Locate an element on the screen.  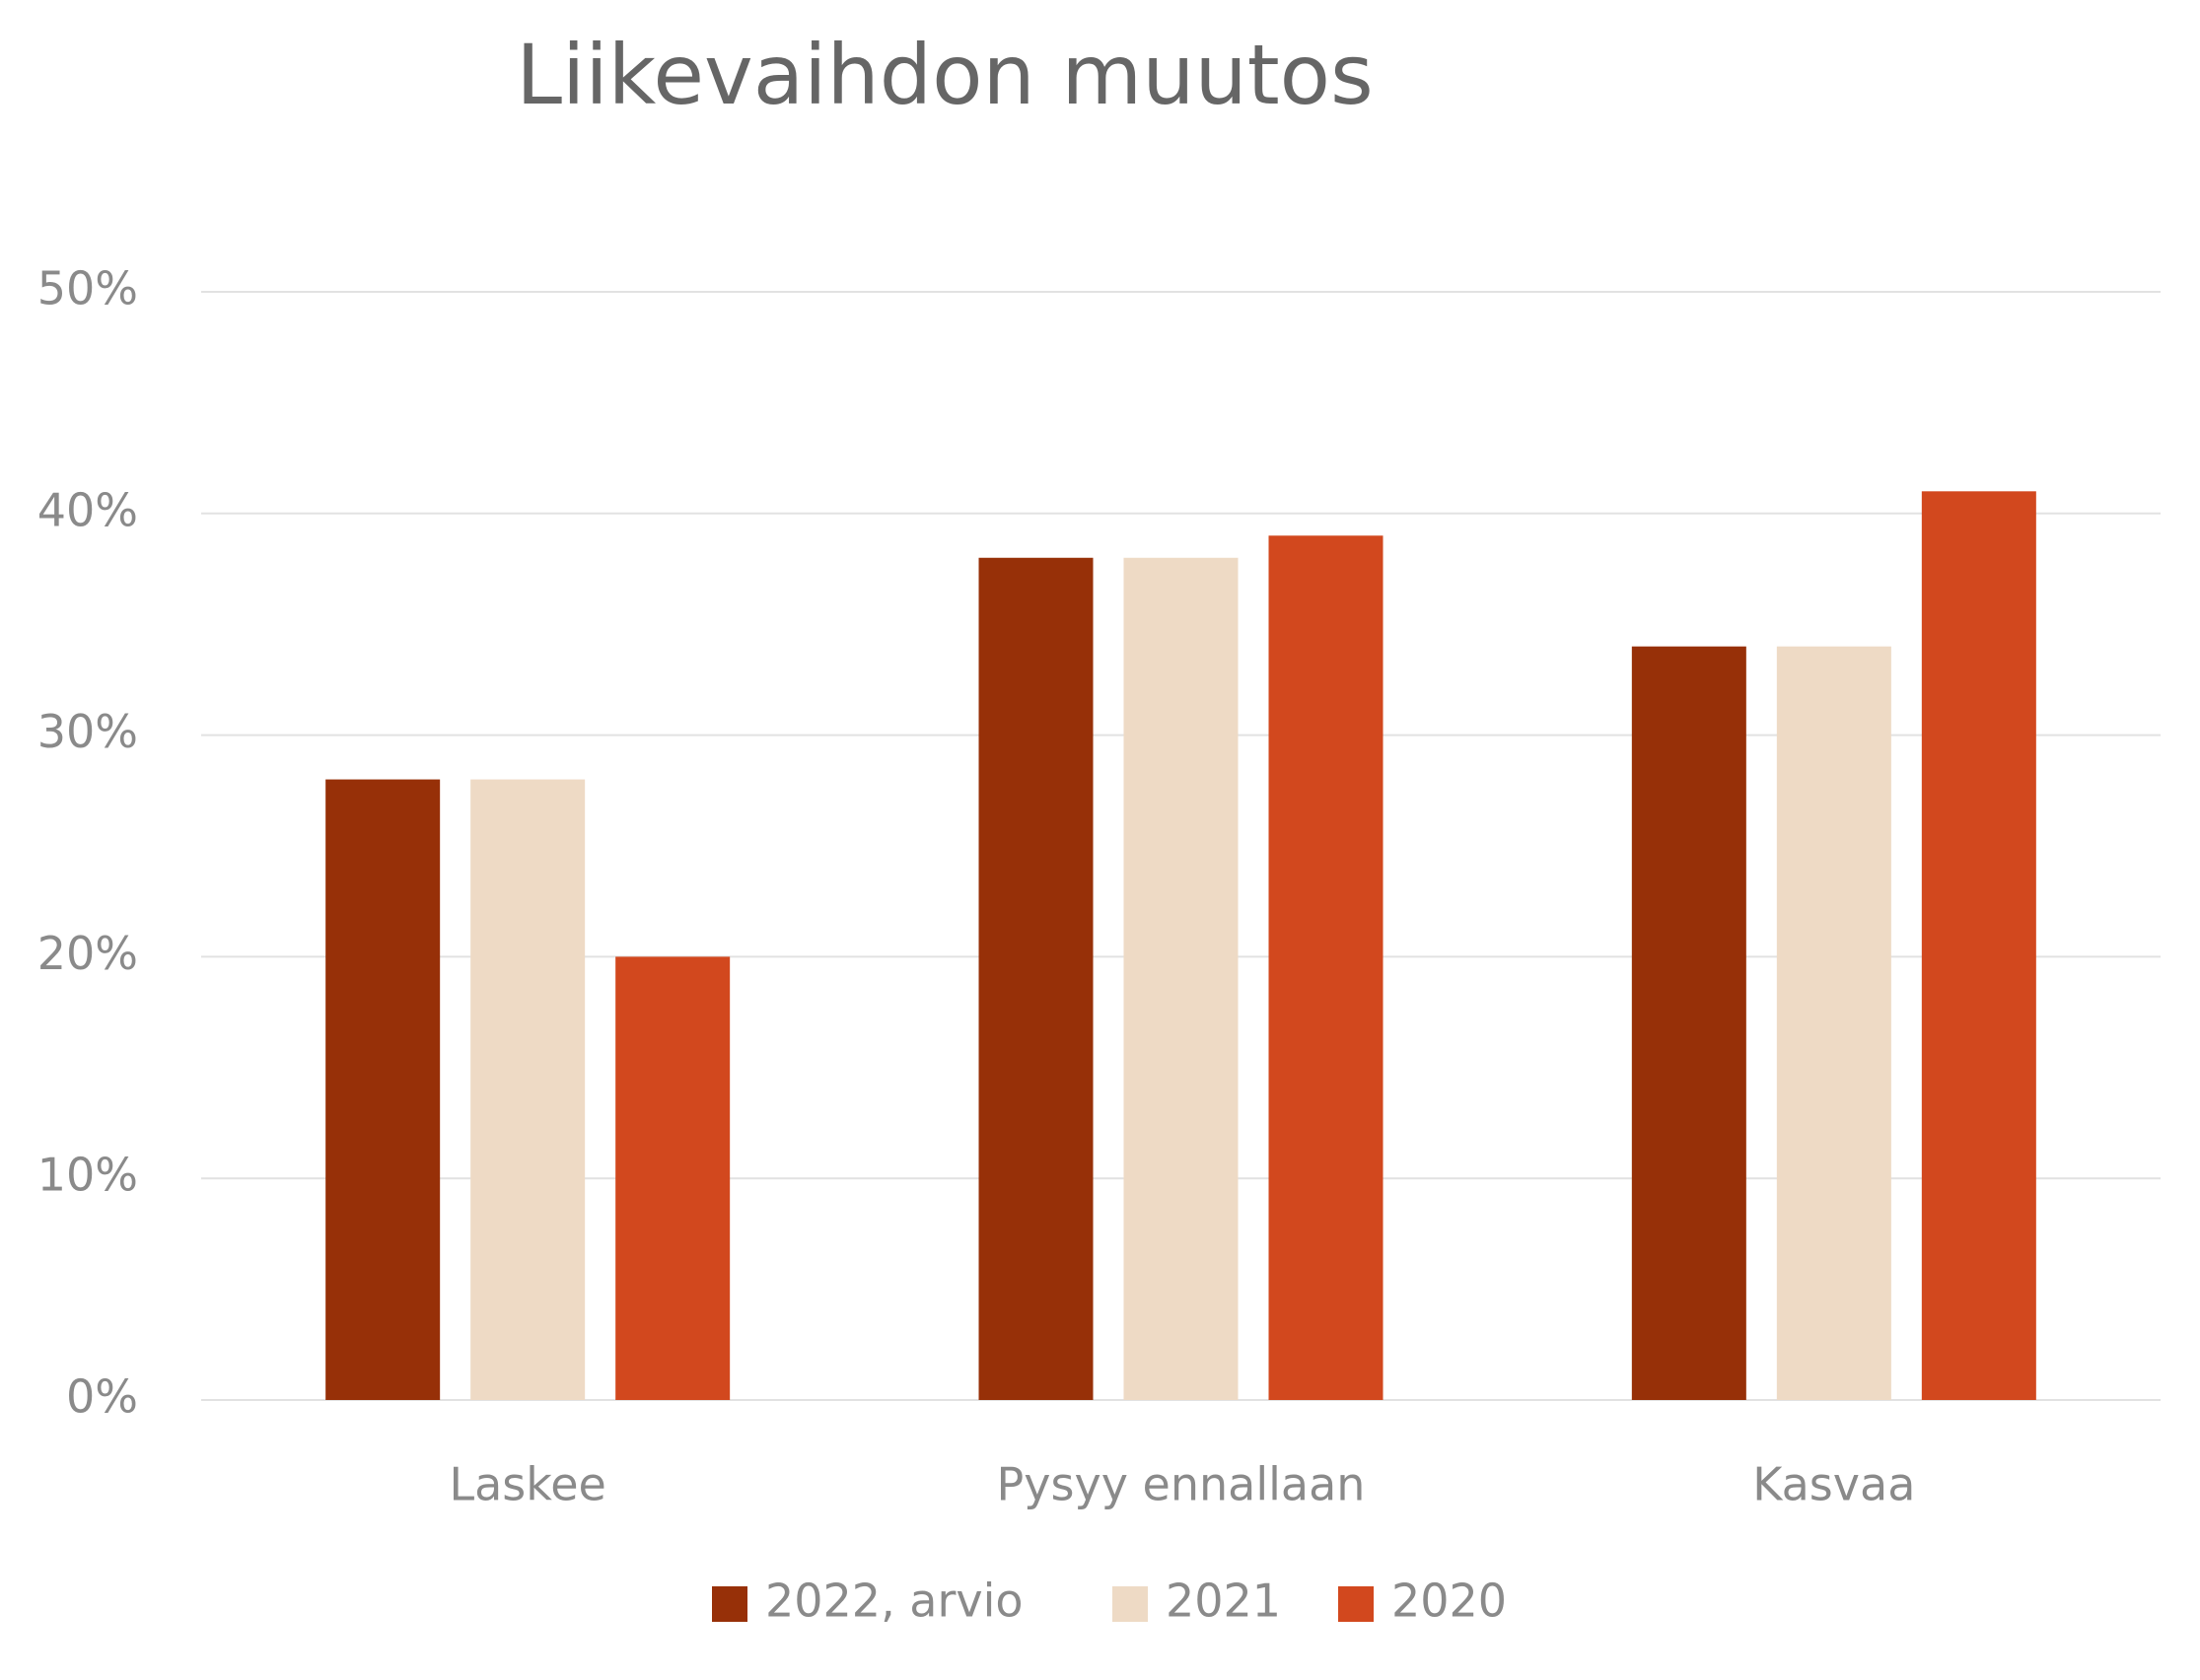
y-tick-label: 50% is located at coordinates (87, 288).